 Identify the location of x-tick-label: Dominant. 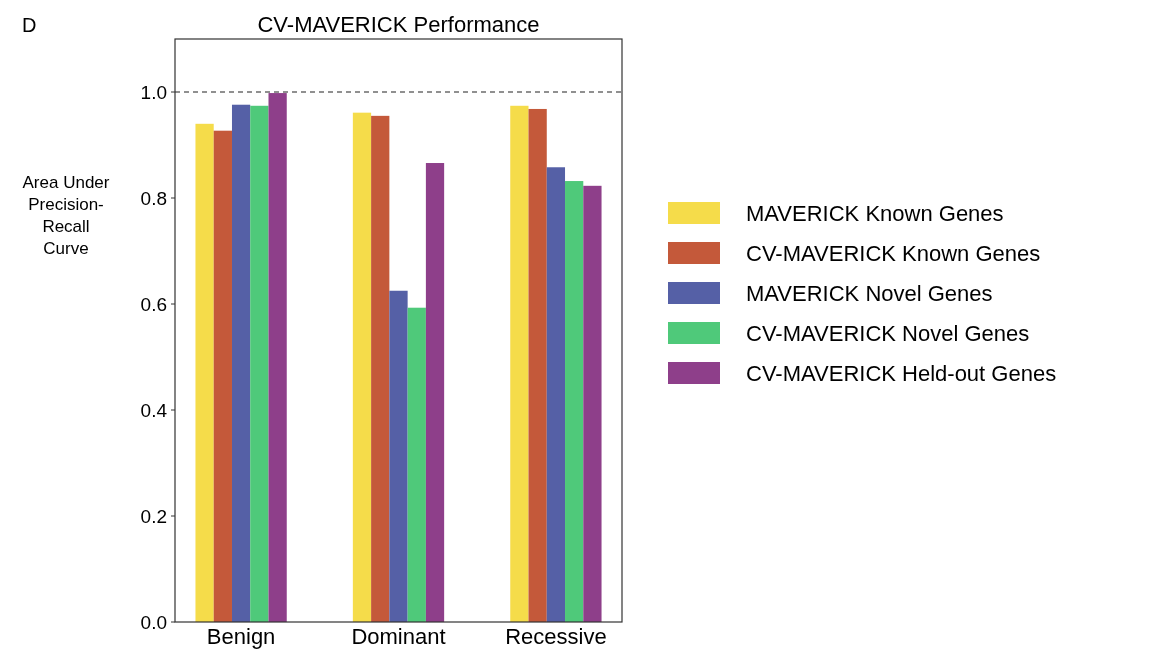
(398, 636).